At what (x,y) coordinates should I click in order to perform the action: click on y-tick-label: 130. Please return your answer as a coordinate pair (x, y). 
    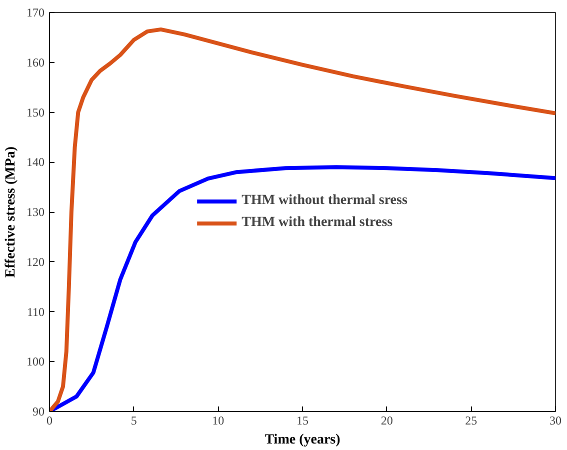
    Looking at the image, I should click on (35, 212).